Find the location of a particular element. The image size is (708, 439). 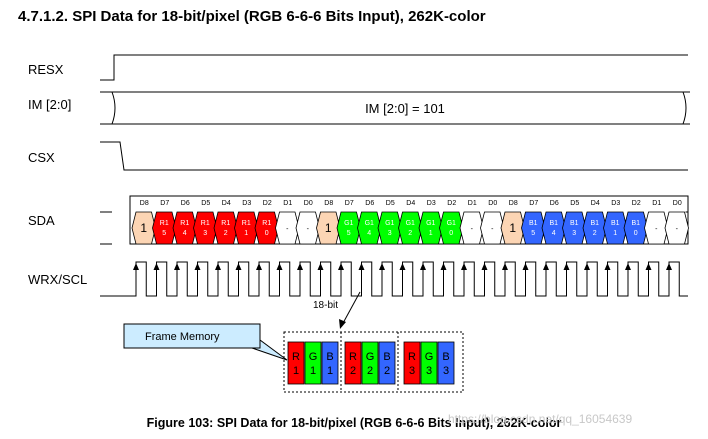

signal-label-resx: RESX is located at coordinates (46, 69).